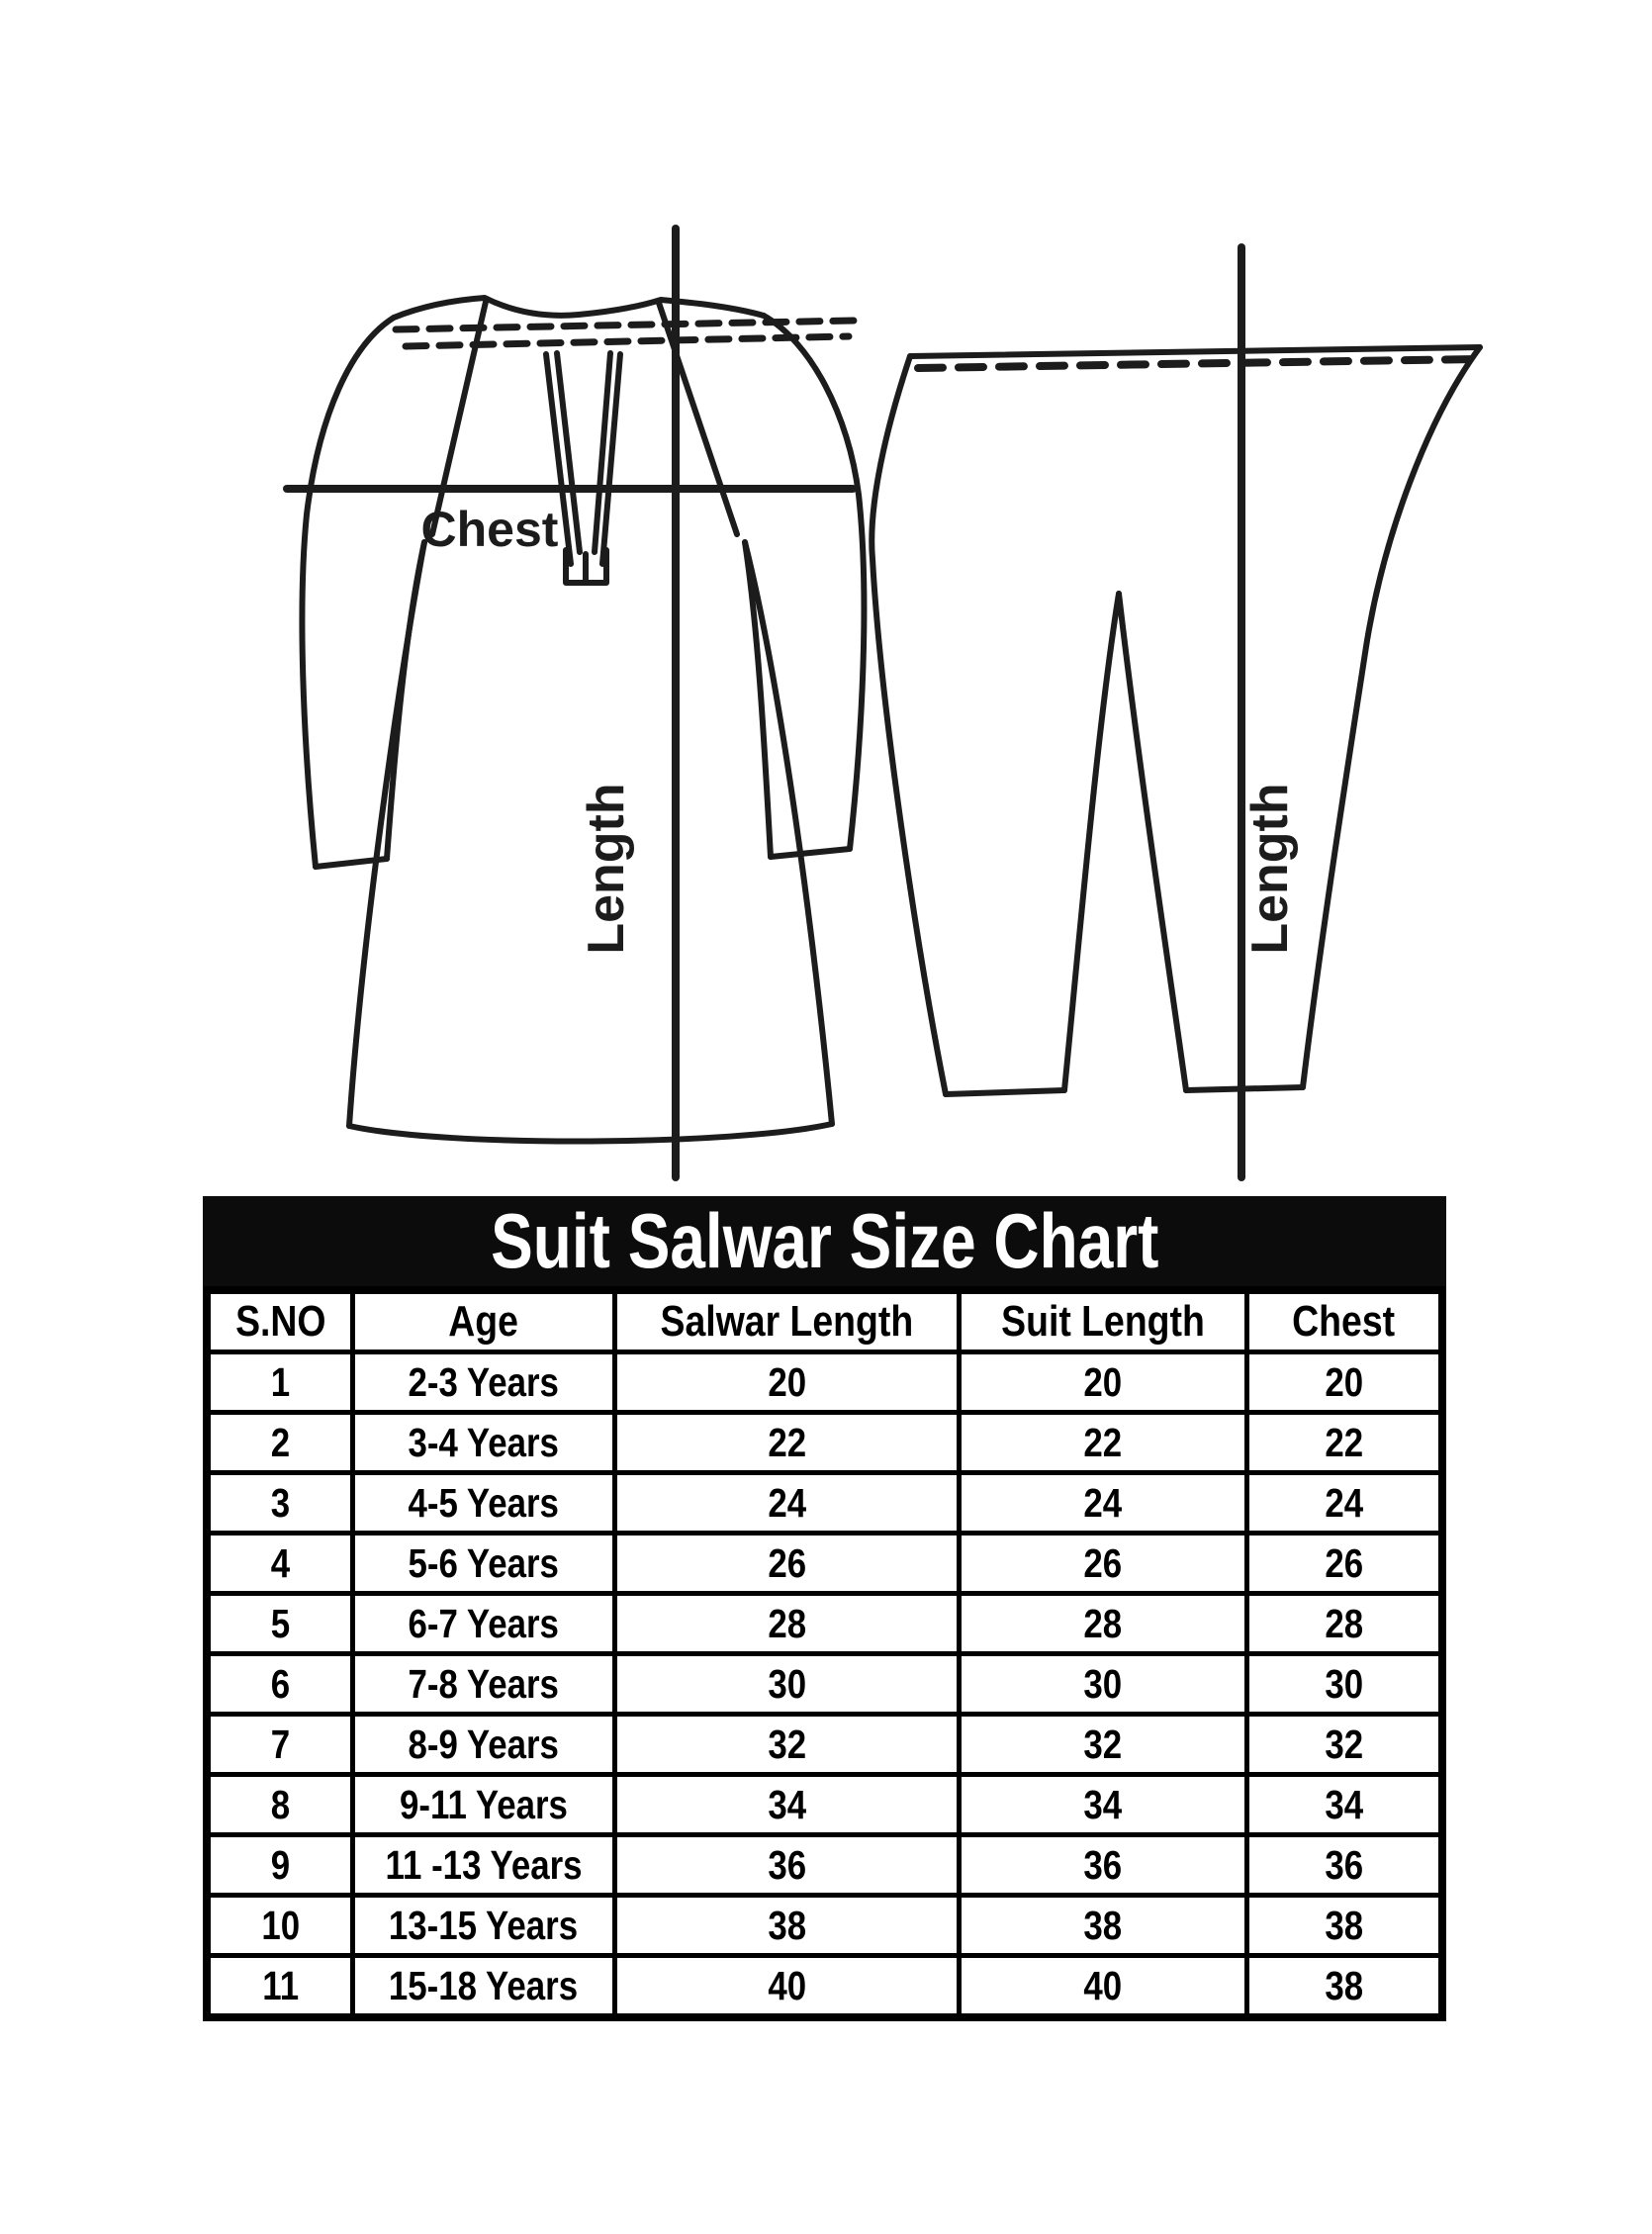 This screenshot has height=2234, width=1652. Describe the element at coordinates (591, 1133) in the screenshot. I see `kurta-hem` at that location.